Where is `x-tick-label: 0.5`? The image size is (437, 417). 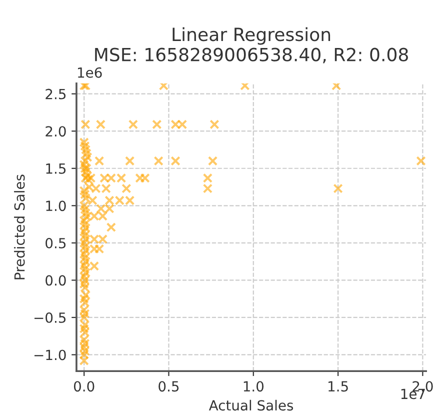 x-tick-label: 0.5 is located at coordinates (168, 386).